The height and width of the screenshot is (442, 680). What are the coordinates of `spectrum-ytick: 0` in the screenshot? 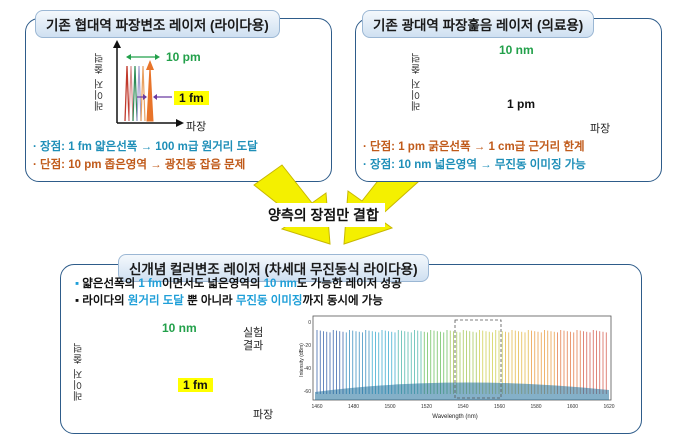 It's located at (309, 323).